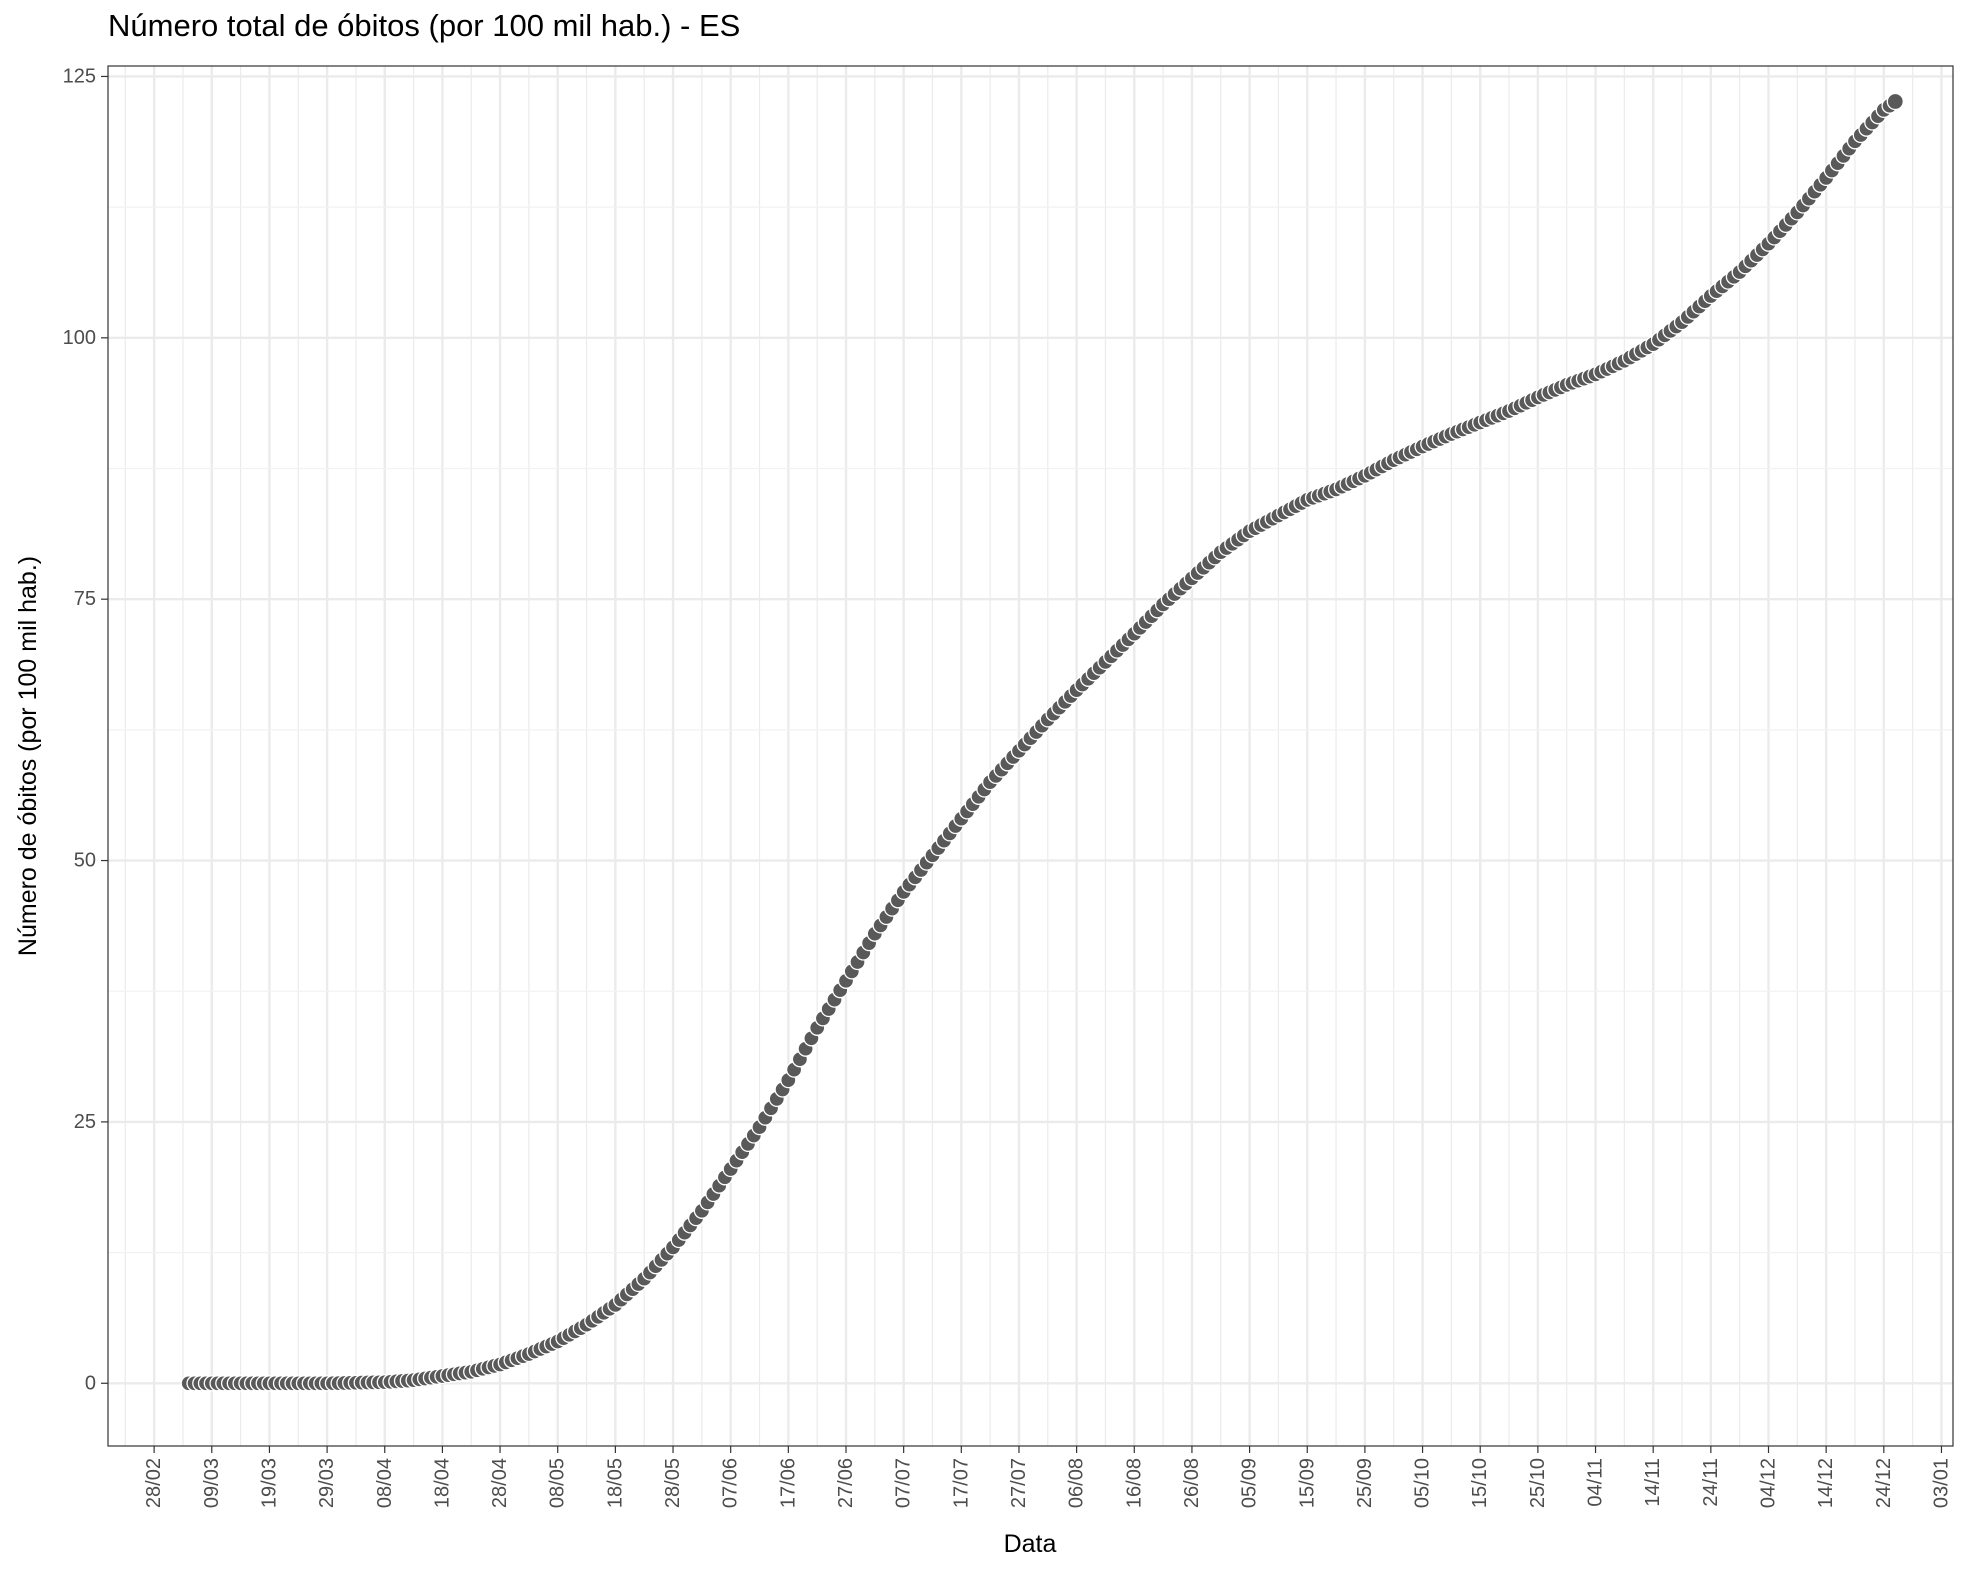 This screenshot has width=1968, height=1574. I want to click on x-tick-label: 18/05, so click(615, 1483).